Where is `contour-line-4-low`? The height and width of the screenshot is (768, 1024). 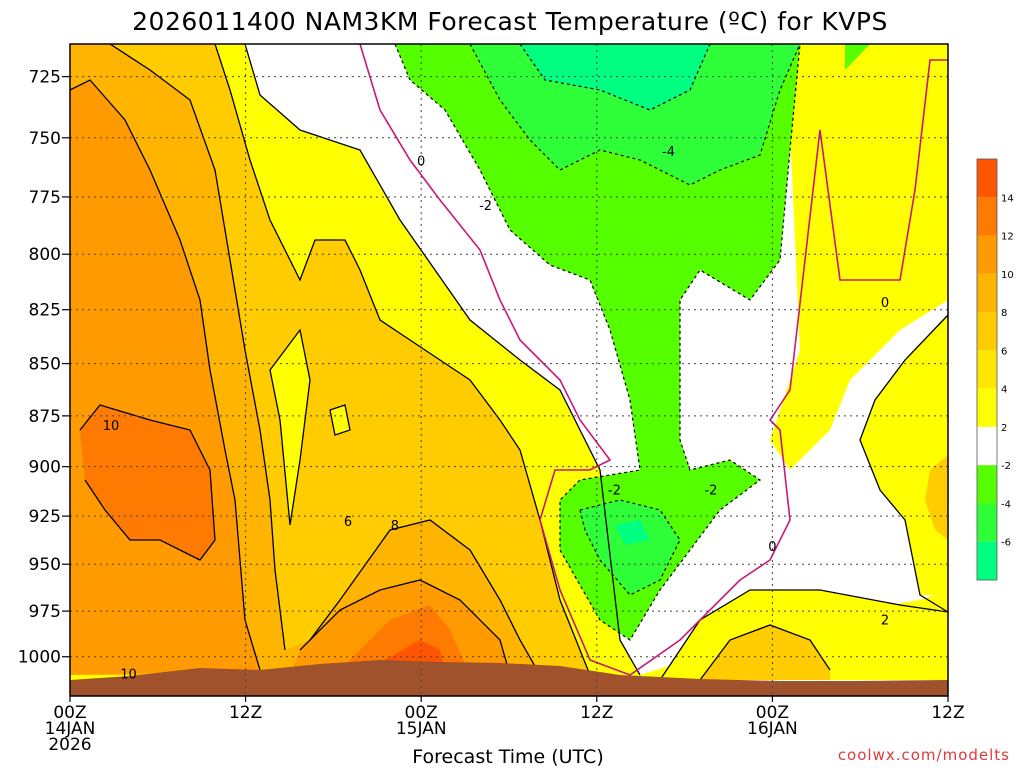 contour-line-4-low is located at coordinates (765, 652).